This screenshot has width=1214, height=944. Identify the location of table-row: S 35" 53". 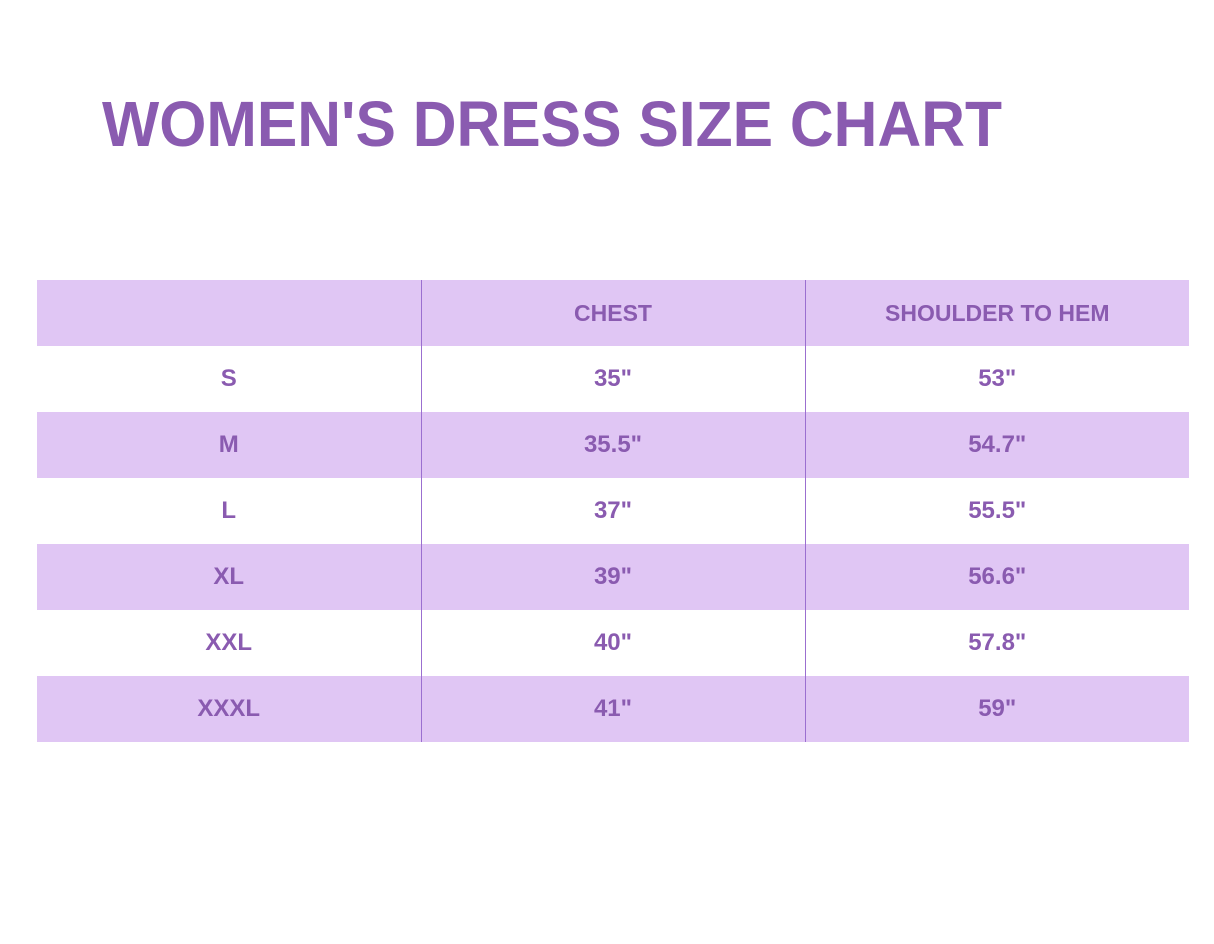
(613, 379).